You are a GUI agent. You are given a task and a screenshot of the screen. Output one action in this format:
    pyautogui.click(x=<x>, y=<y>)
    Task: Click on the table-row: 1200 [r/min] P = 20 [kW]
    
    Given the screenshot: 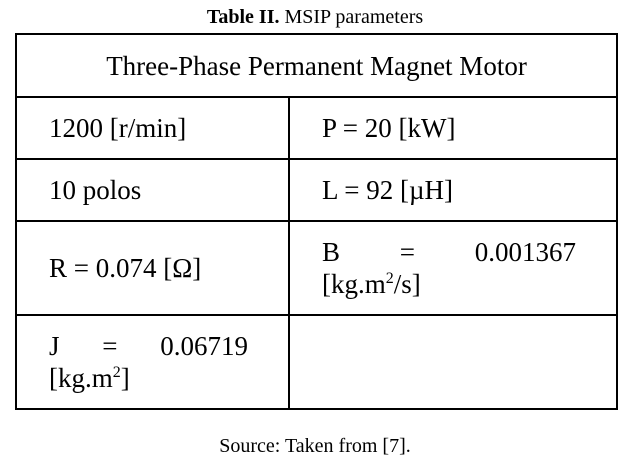 What is the action you would take?
    pyautogui.click(x=316, y=128)
    